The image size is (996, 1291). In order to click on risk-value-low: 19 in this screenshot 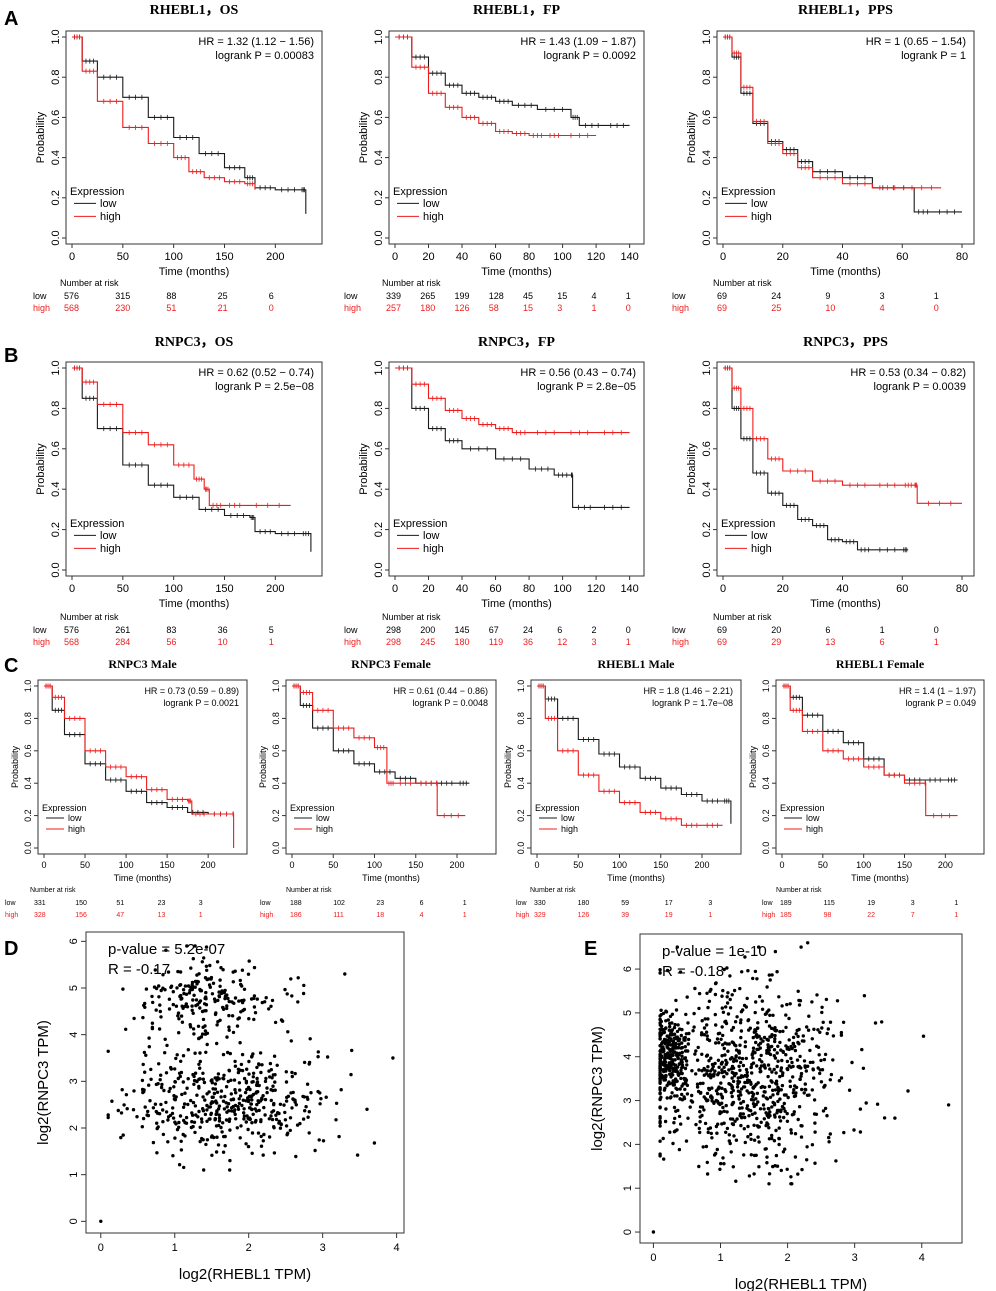, I will do `click(871, 903)`.